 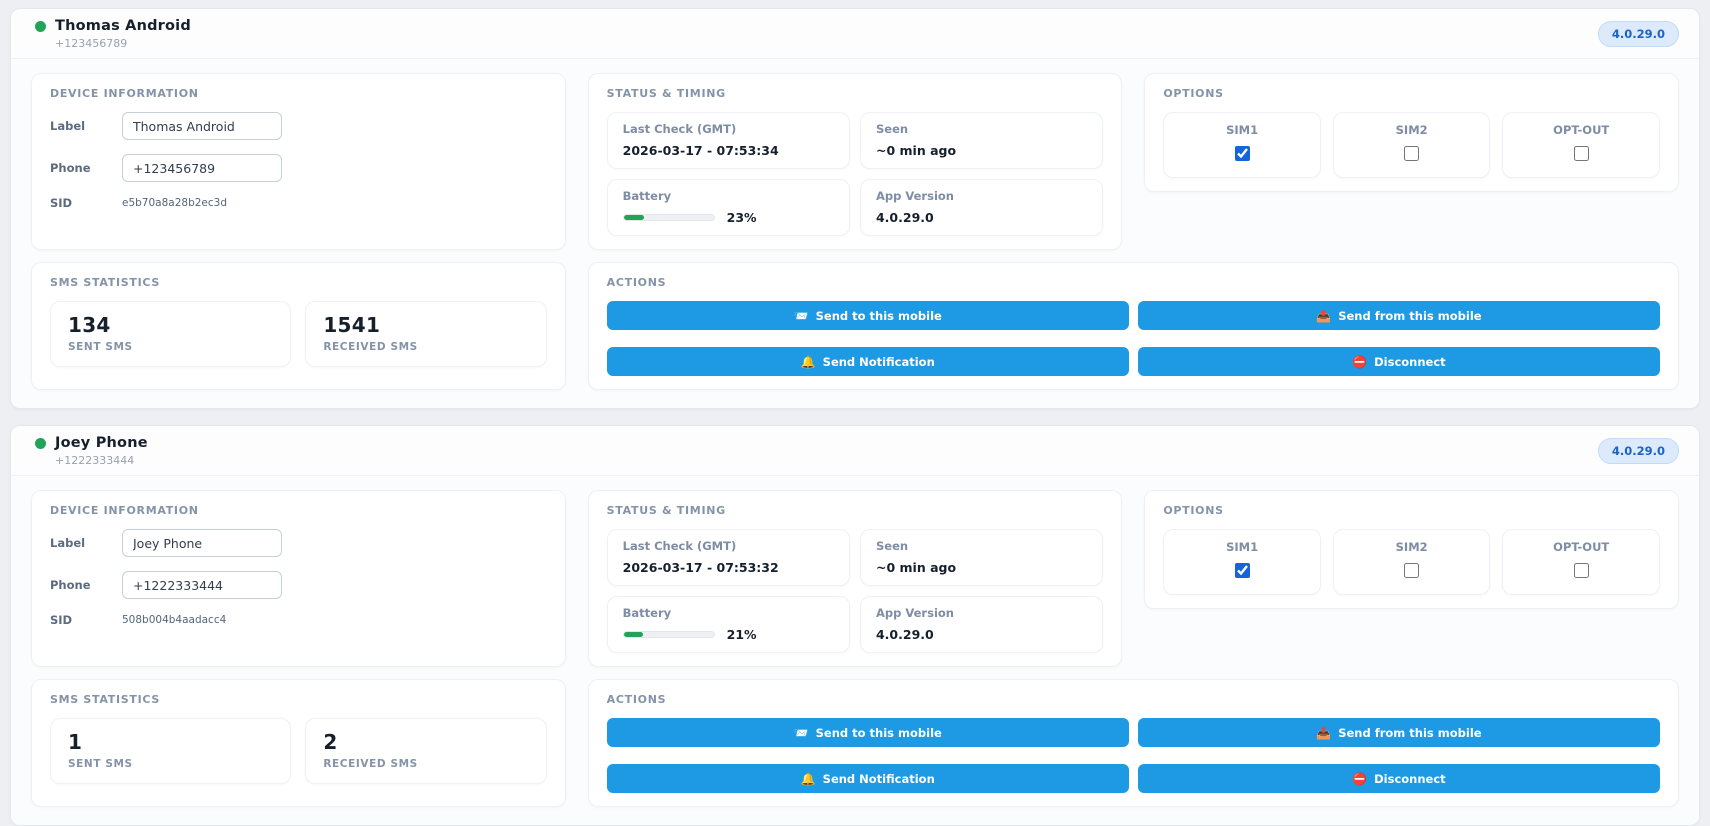 I want to click on received-sms-card: 1541 RECEIVED SMS, so click(x=426, y=334).